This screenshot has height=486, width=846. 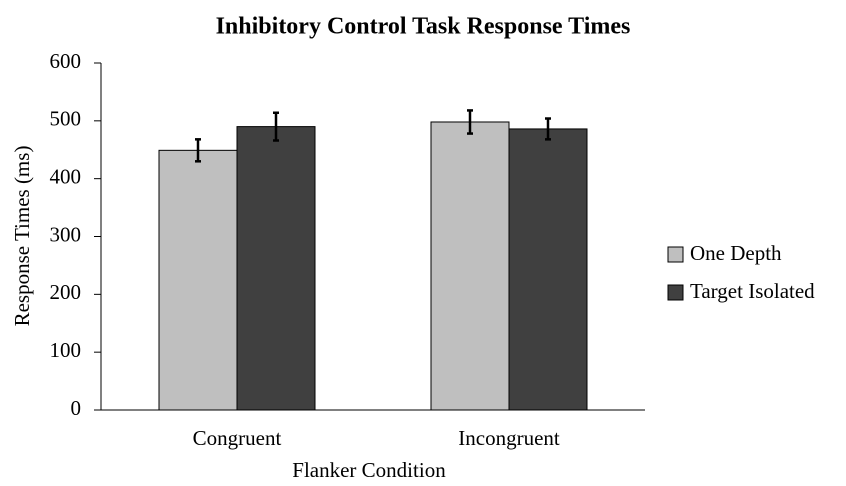 I want to click on x-tick-label: Incongruent, so click(x=509, y=438).